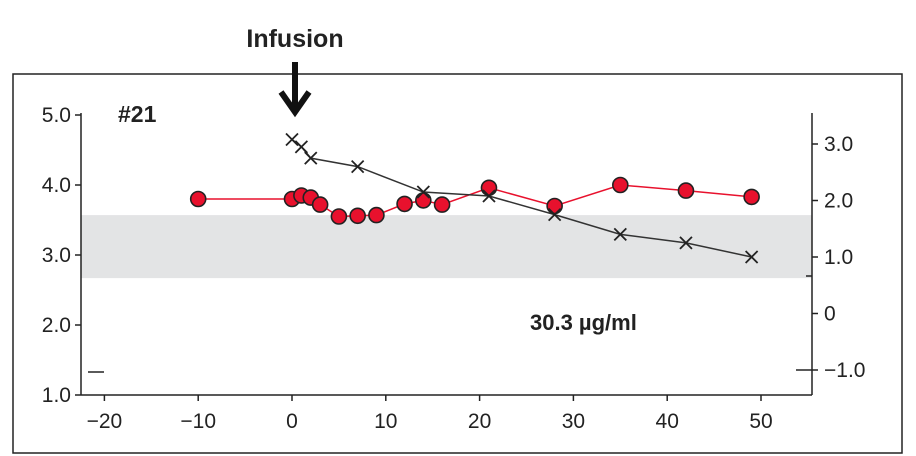 This screenshot has height=456, width=916. Describe the element at coordinates (294, 39) in the screenshot. I see `infusion-label: Infusion` at that location.